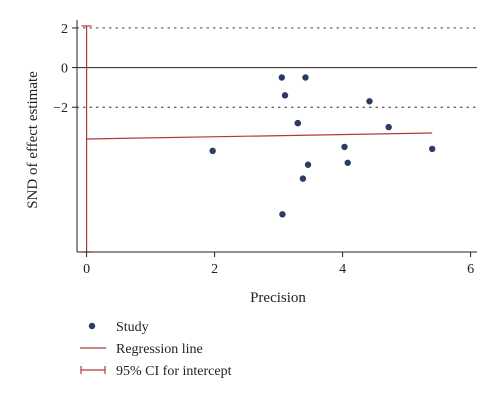 This screenshot has height=402, width=500. Describe the element at coordinates (92, 326) in the screenshot. I see `legend-point-icon` at that location.